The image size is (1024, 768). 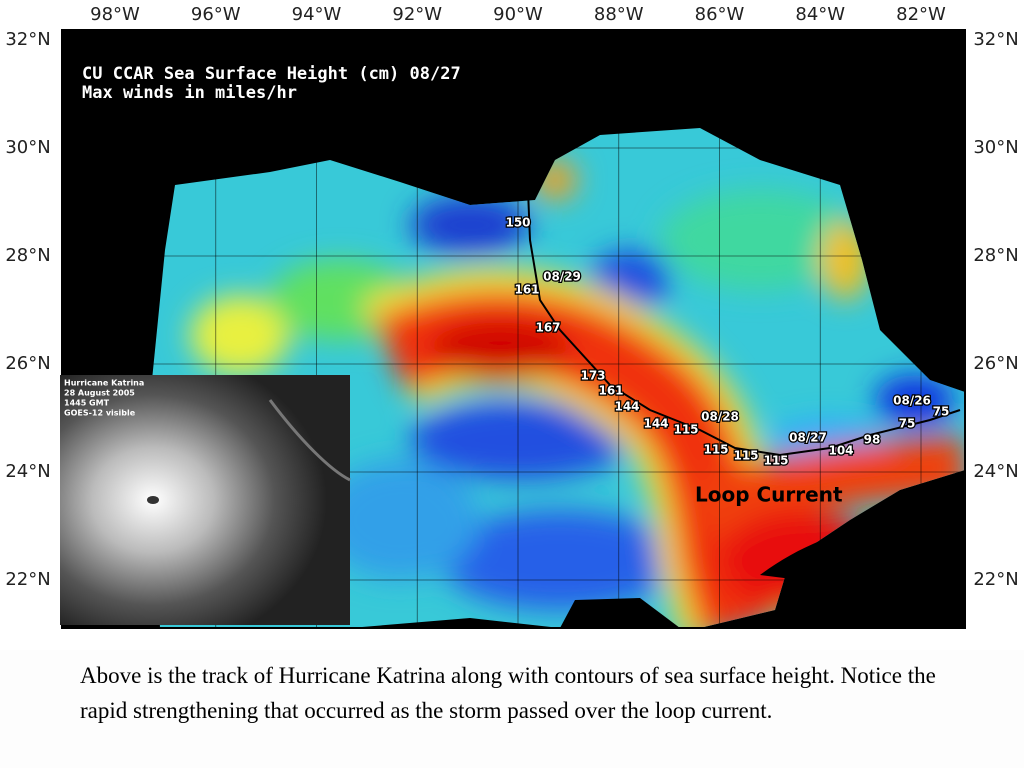 What do you see at coordinates (216, 14) in the screenshot?
I see `lon-label: 96°W` at bounding box center [216, 14].